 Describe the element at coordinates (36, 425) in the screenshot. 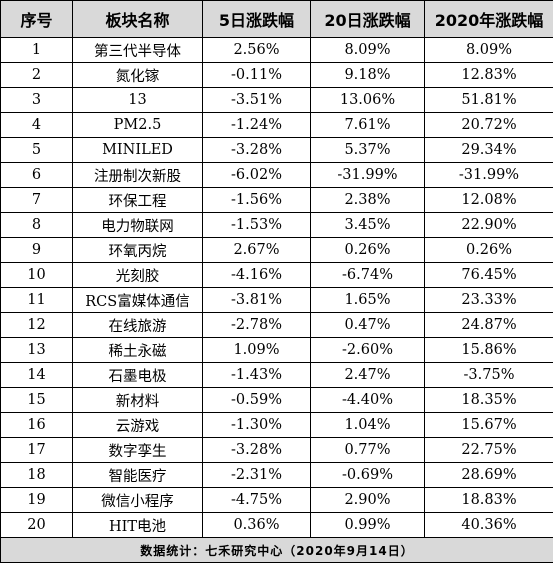

I see `row-index: 16` at that location.